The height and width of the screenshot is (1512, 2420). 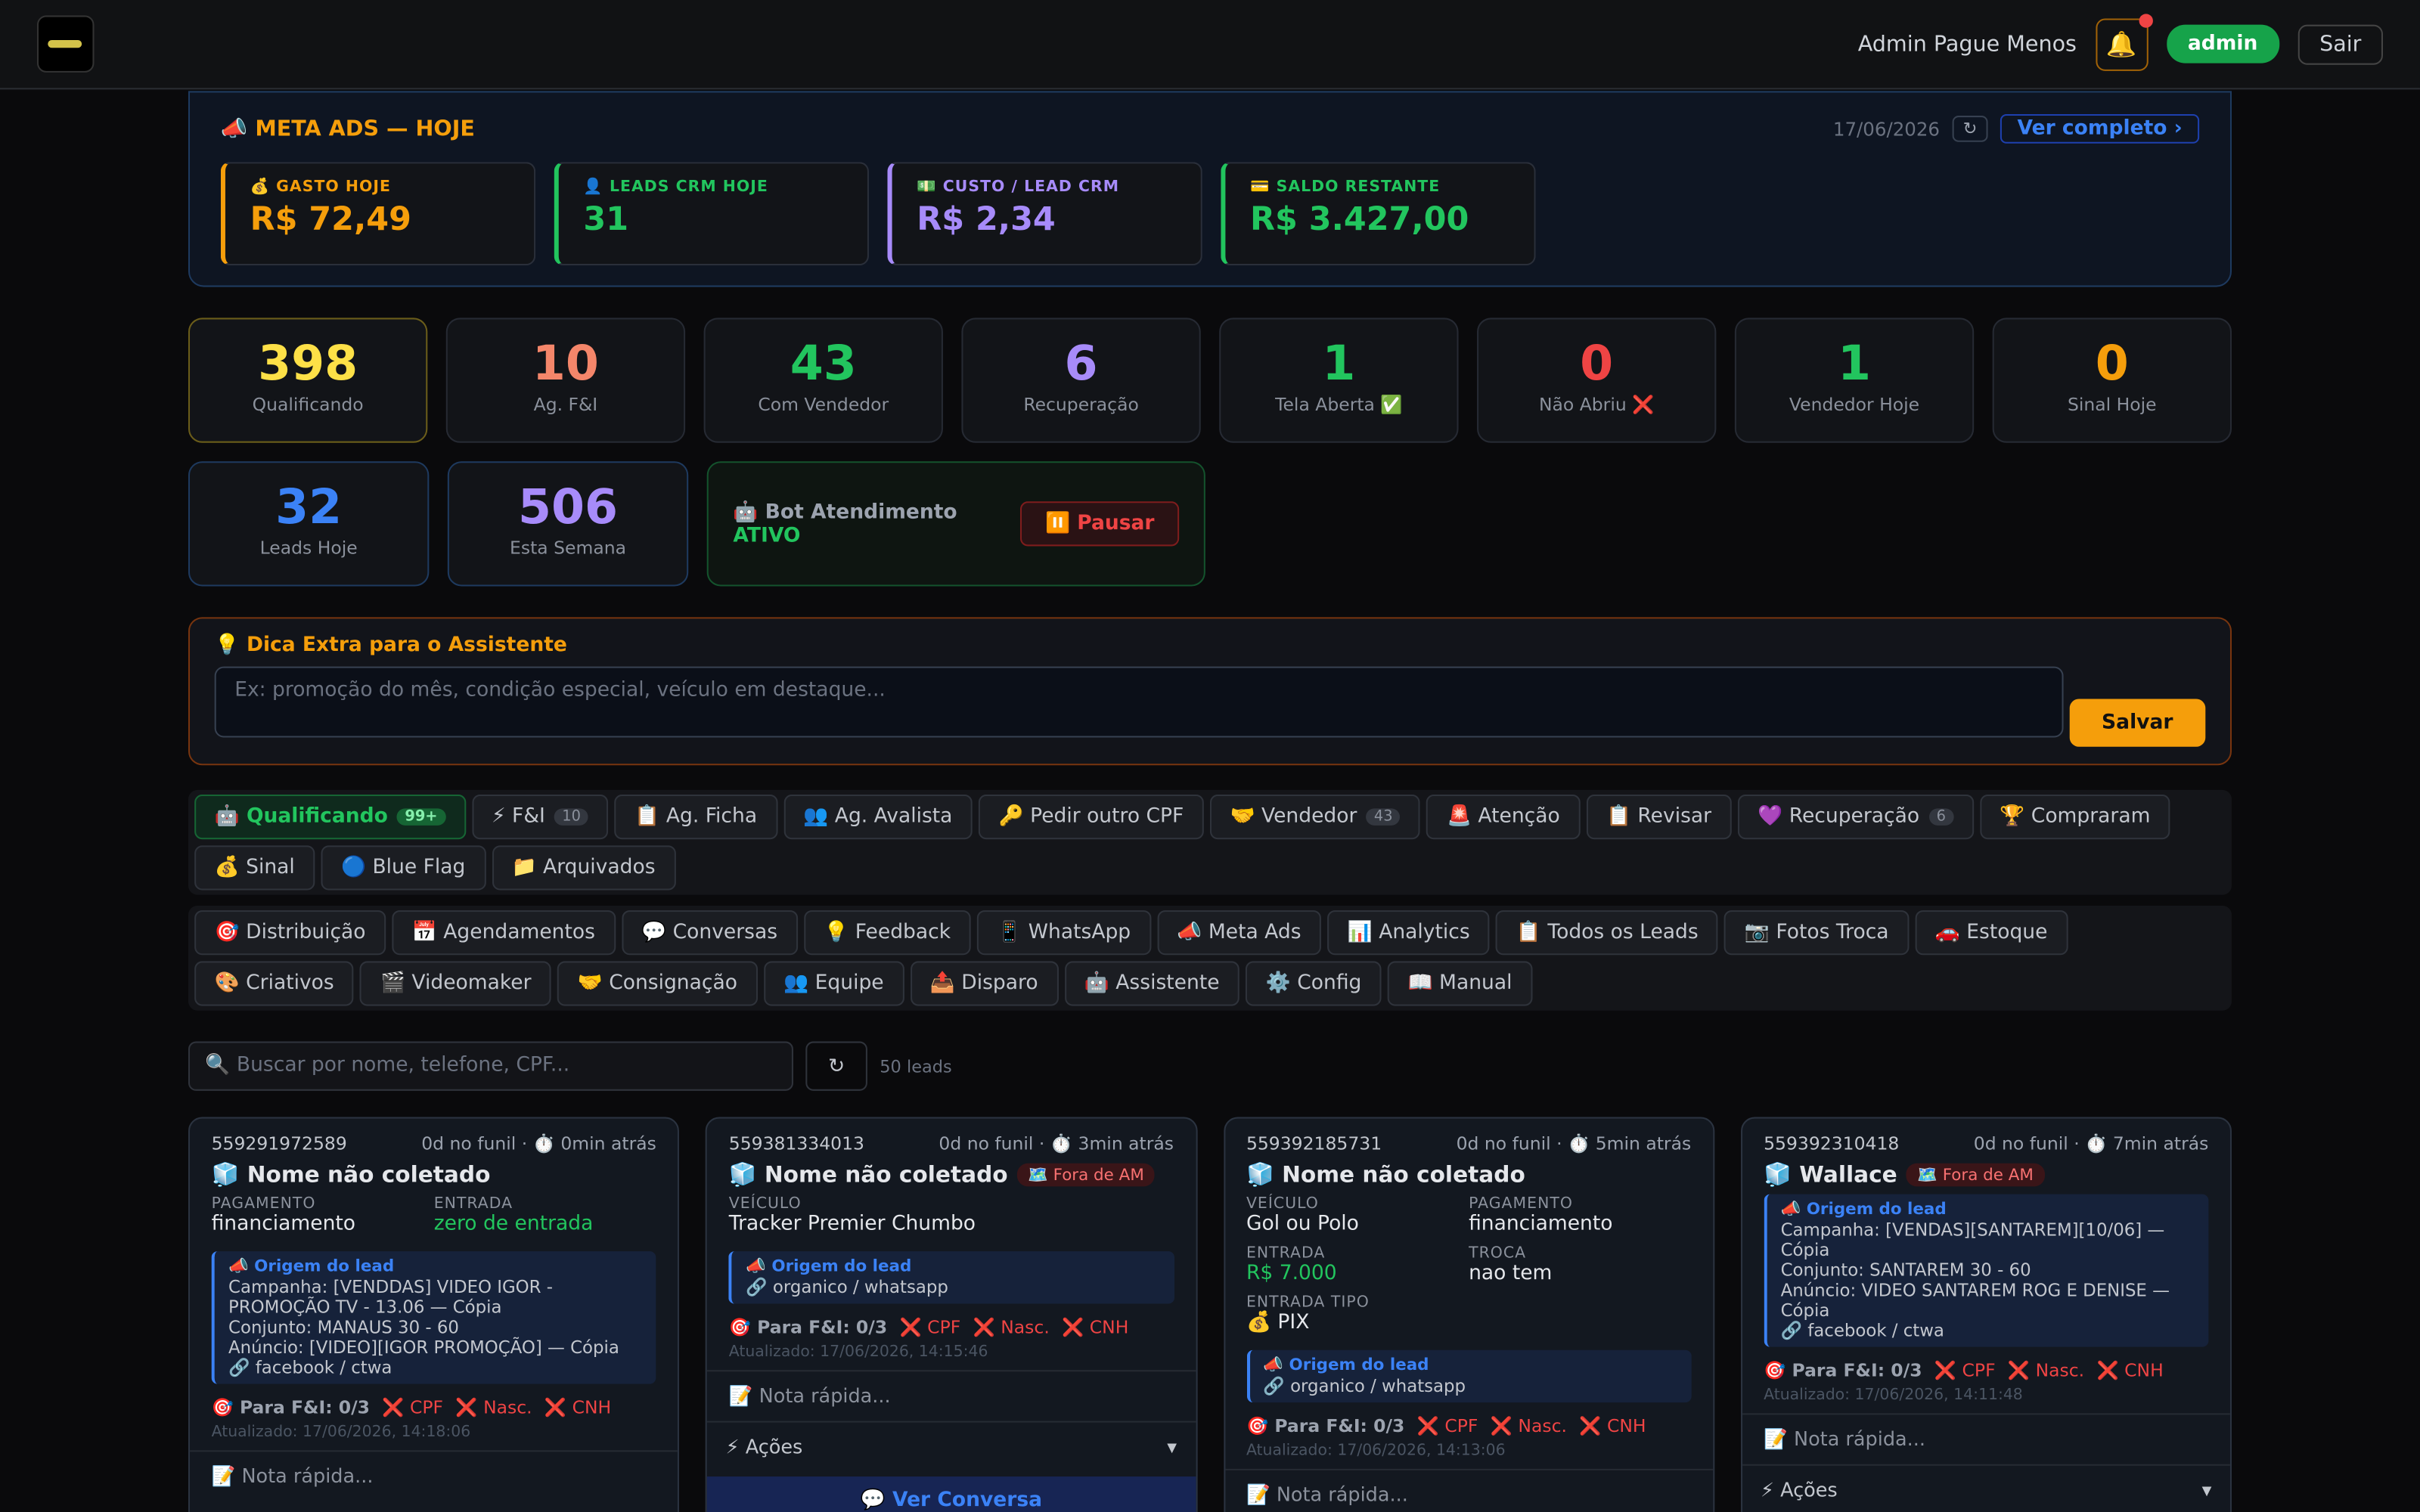 I want to click on stat-card: 1 Tela Aberta ✅, so click(x=1339, y=380).